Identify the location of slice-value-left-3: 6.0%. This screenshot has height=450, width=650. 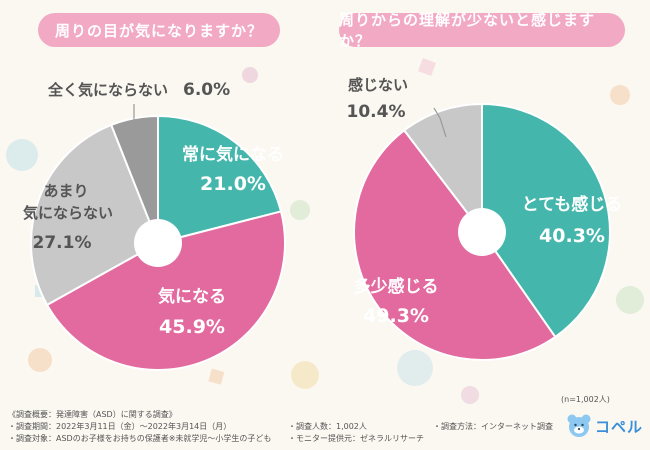
(206, 90).